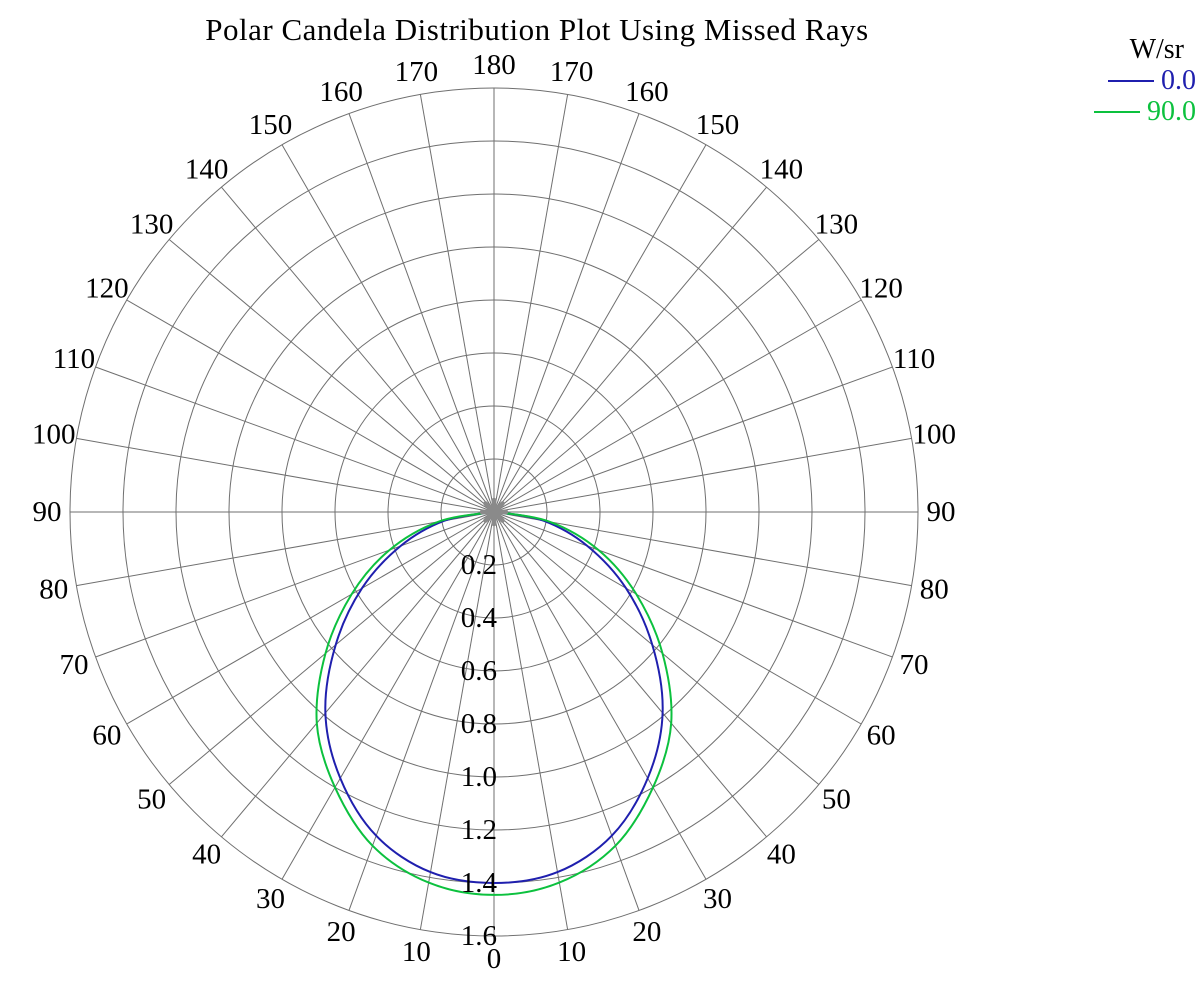 This screenshot has width=1200, height=992. I want to click on legend-line-swatch-green, so click(1117, 111).